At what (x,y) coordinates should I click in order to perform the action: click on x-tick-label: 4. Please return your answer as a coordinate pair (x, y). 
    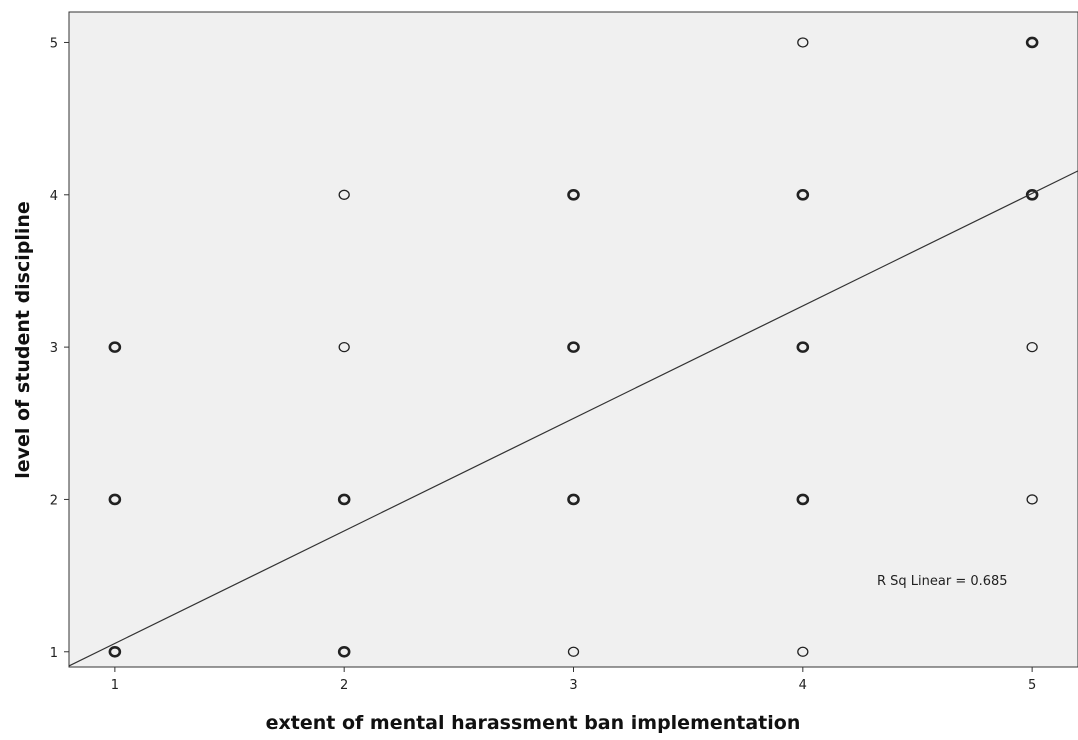
    Looking at the image, I should click on (803, 685).